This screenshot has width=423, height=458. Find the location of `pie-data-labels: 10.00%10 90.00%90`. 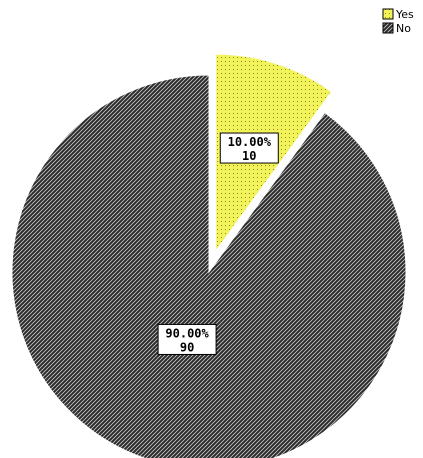

pie-data-labels: 10.00%10 90.00%90 is located at coordinates (218, 243).